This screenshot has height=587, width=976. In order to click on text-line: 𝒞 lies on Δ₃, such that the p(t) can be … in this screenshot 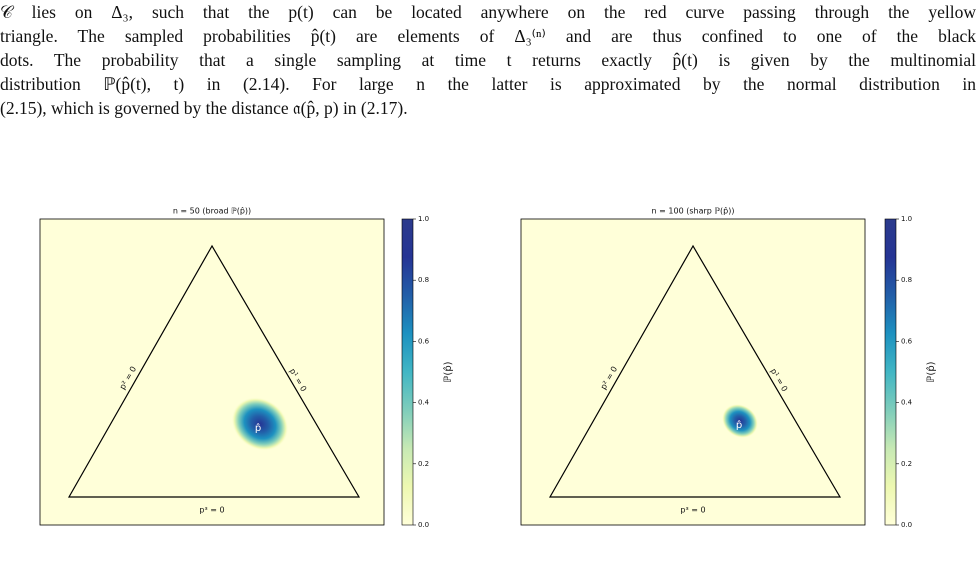, I will do `click(488, 12)`.